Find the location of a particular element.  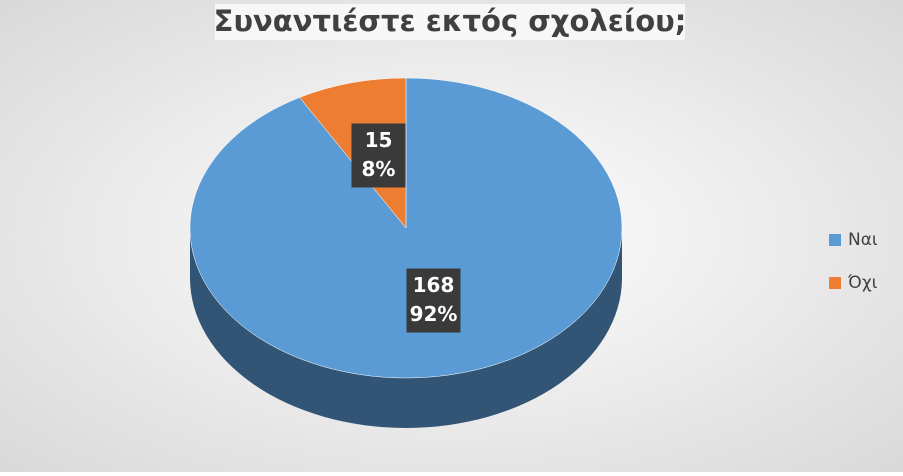

title-band is located at coordinates (450, 22).